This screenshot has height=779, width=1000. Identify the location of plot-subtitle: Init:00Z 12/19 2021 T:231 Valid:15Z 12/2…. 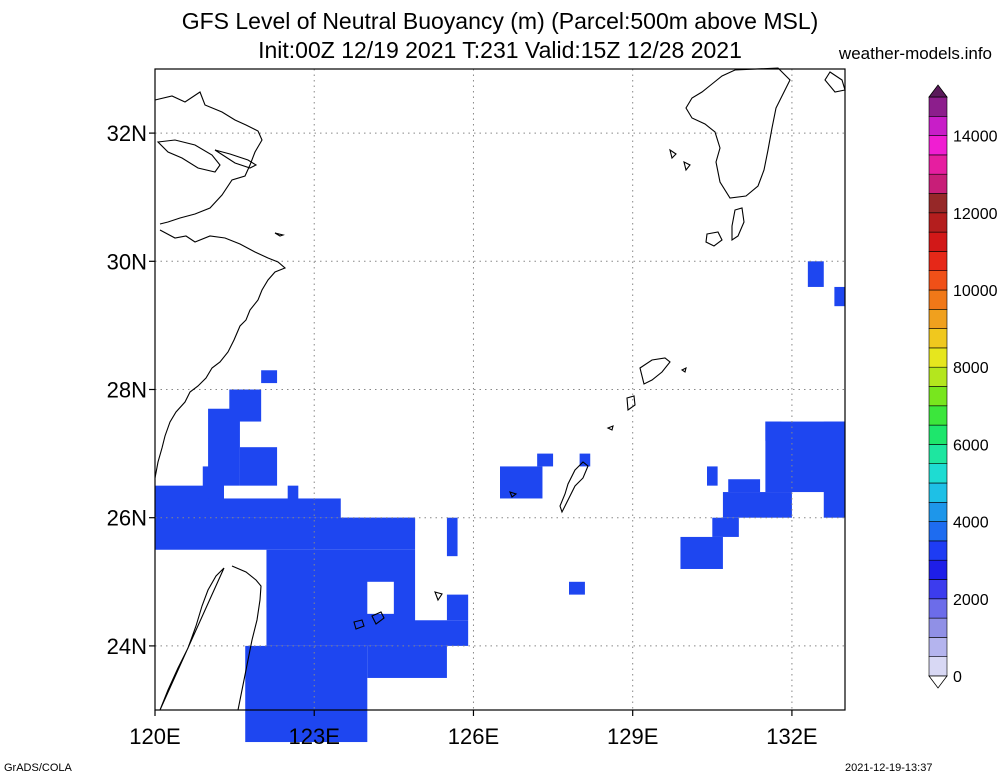
(500, 50).